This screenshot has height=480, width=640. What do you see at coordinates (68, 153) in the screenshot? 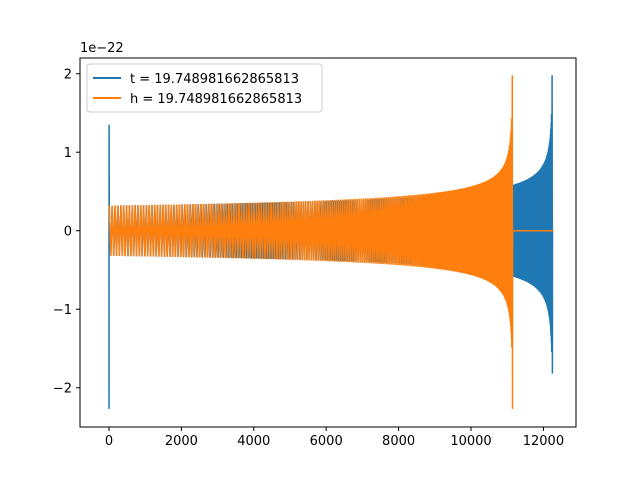
I see `y-tick-label: 1` at bounding box center [68, 153].